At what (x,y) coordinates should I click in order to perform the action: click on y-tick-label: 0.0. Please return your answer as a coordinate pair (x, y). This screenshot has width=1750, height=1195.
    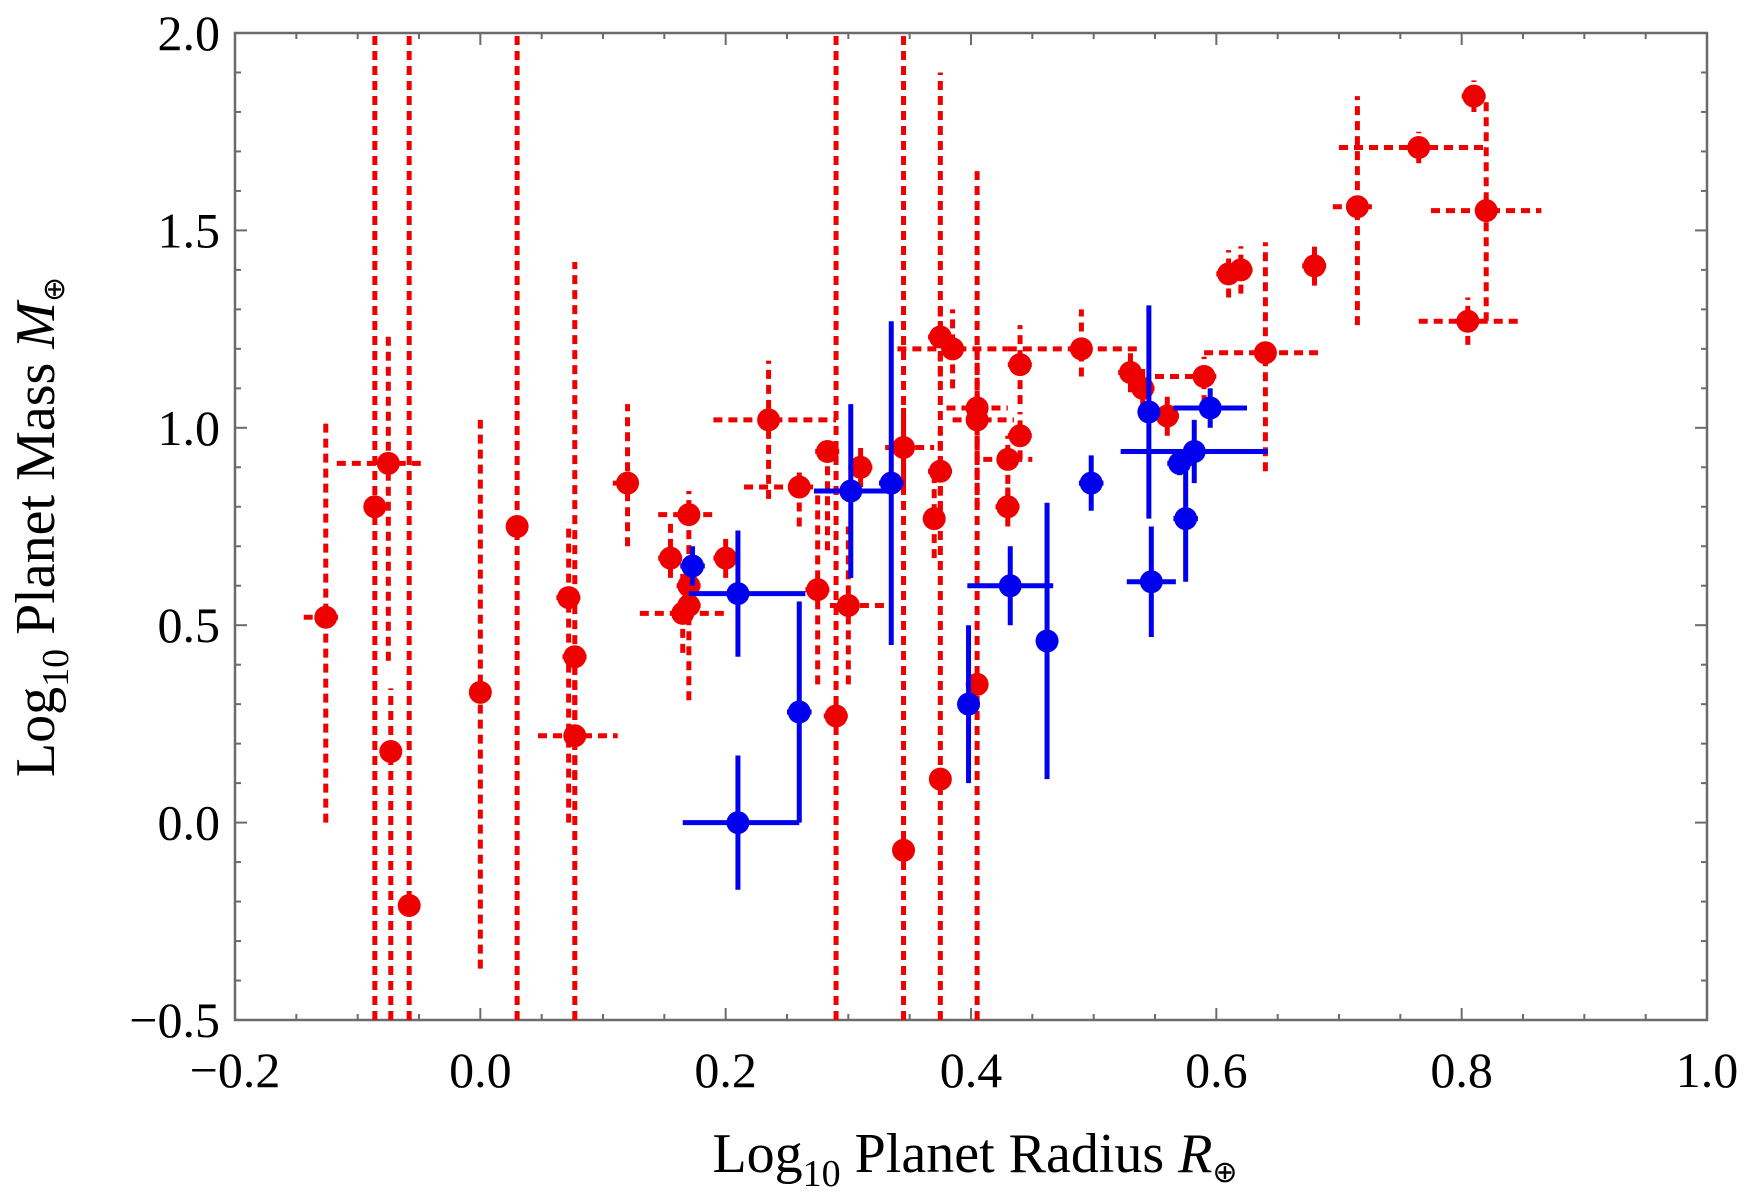
    Looking at the image, I should click on (189, 823).